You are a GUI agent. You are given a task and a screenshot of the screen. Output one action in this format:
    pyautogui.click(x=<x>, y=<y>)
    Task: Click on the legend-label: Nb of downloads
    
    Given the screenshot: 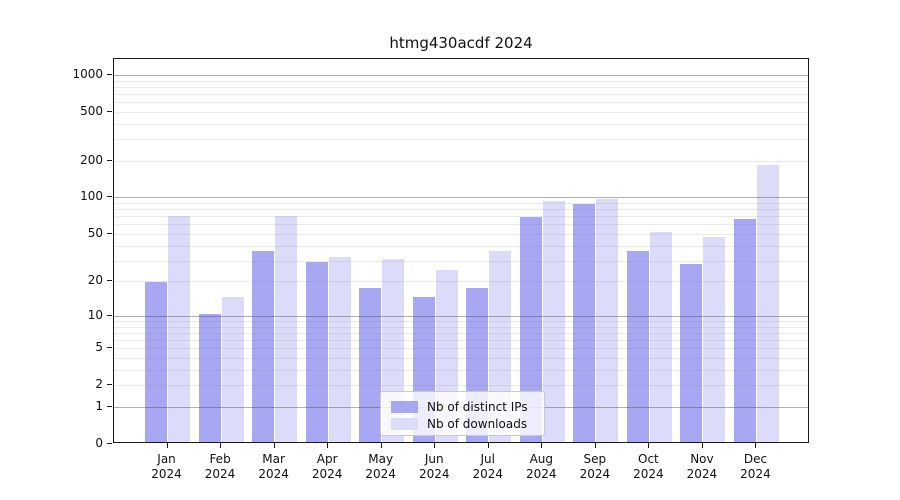 What is the action you would take?
    pyautogui.click(x=477, y=424)
    